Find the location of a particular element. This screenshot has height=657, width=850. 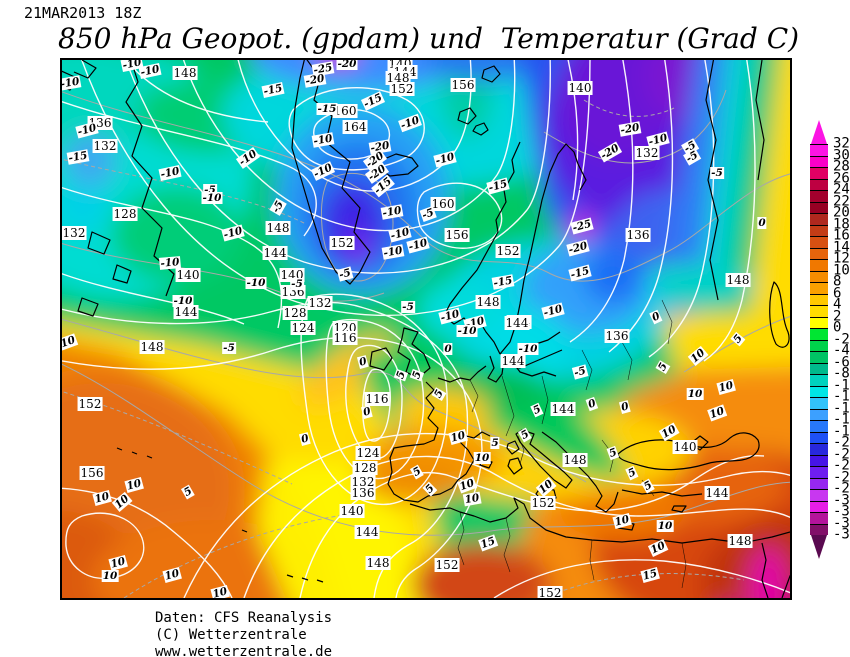

temperature-label: -20 is located at coordinates (578, 248).